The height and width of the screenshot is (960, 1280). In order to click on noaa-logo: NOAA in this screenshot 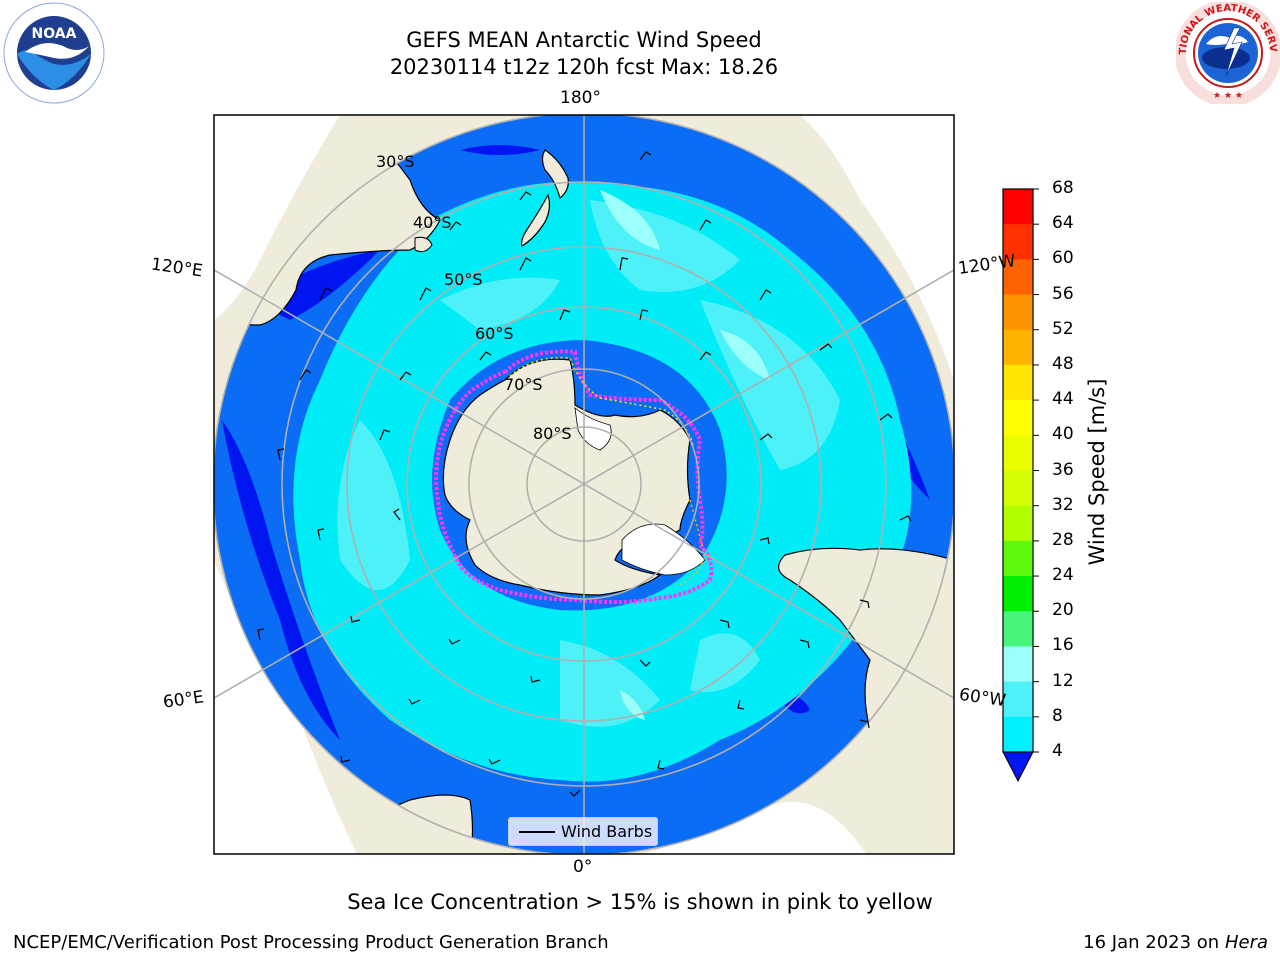, I will do `click(54, 53)`.